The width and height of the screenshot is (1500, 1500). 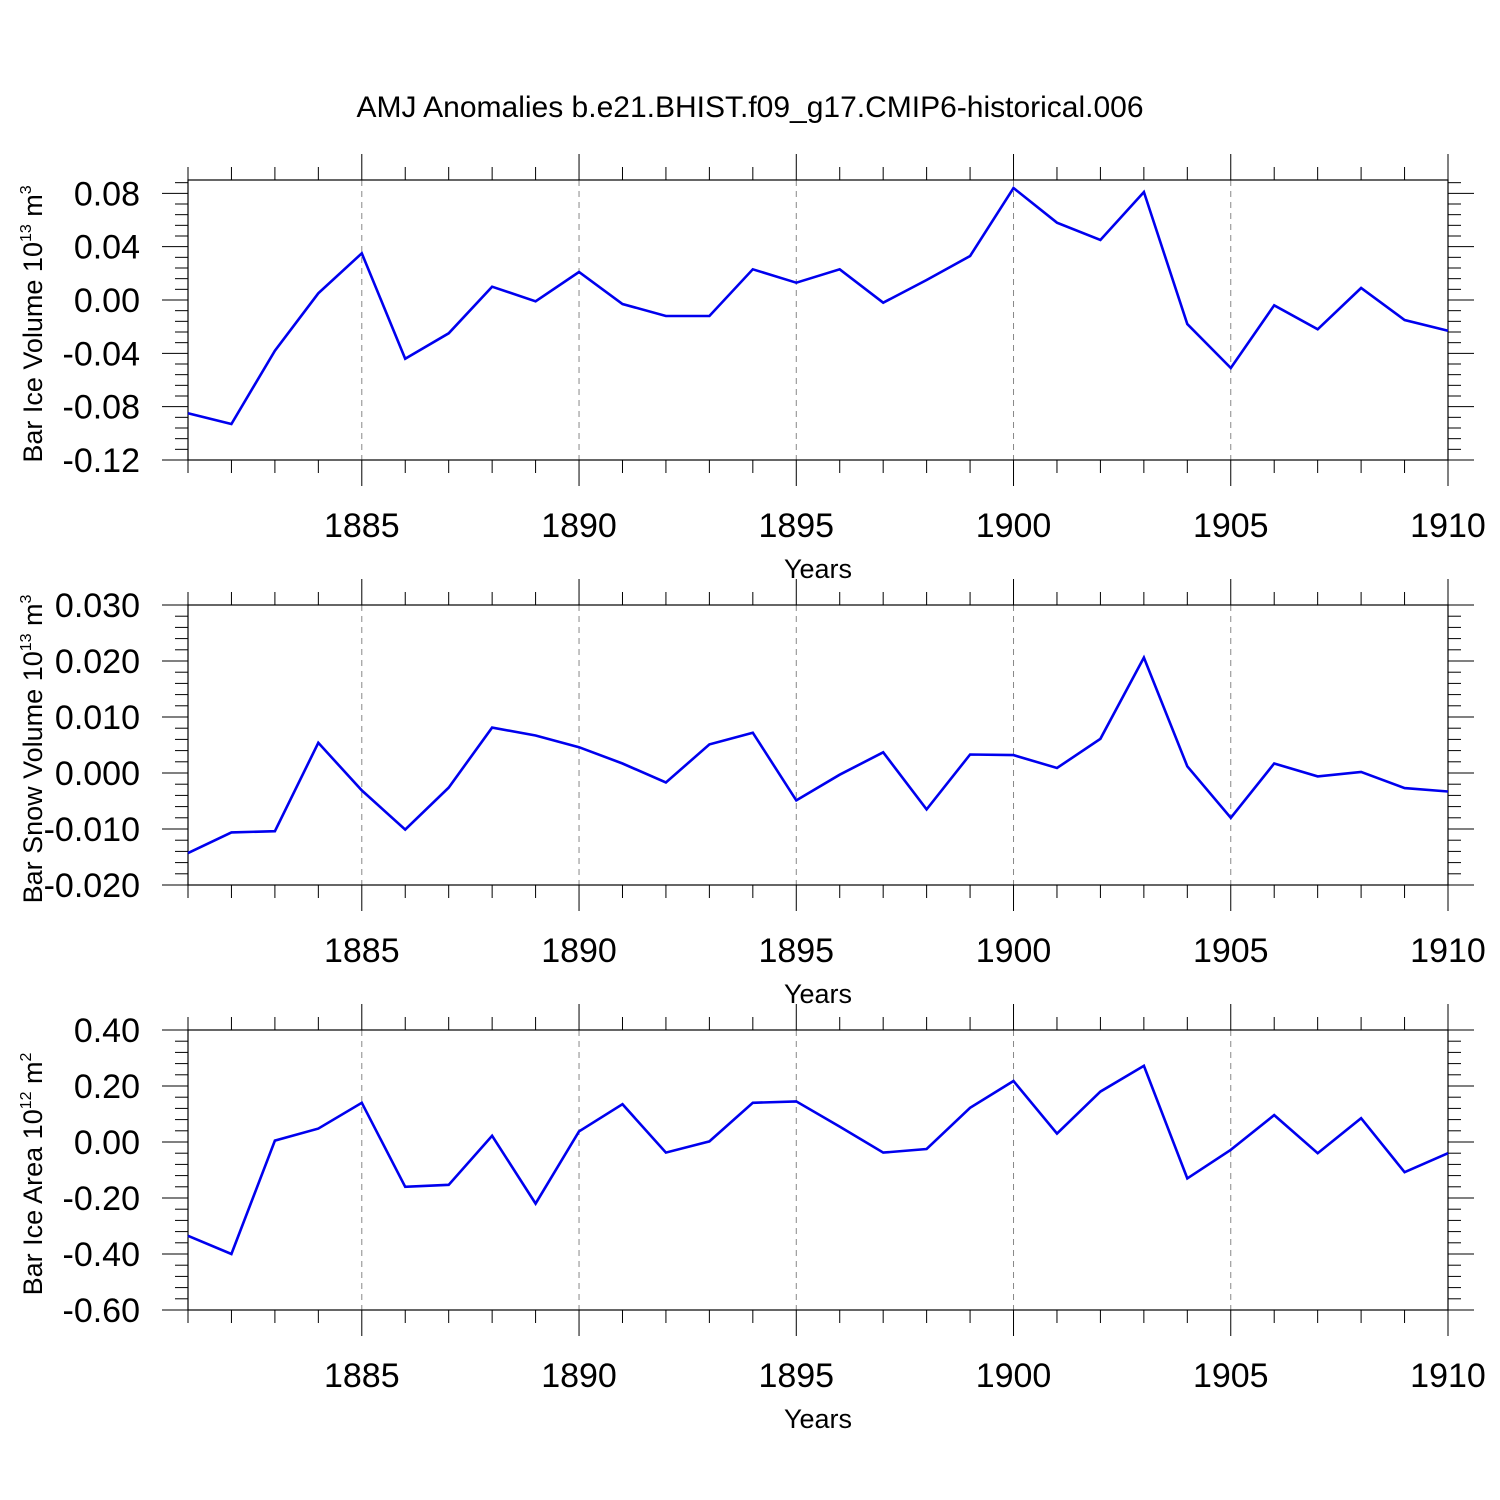 I want to click on y-tick-label: -0.20, so click(x=102, y=1199).